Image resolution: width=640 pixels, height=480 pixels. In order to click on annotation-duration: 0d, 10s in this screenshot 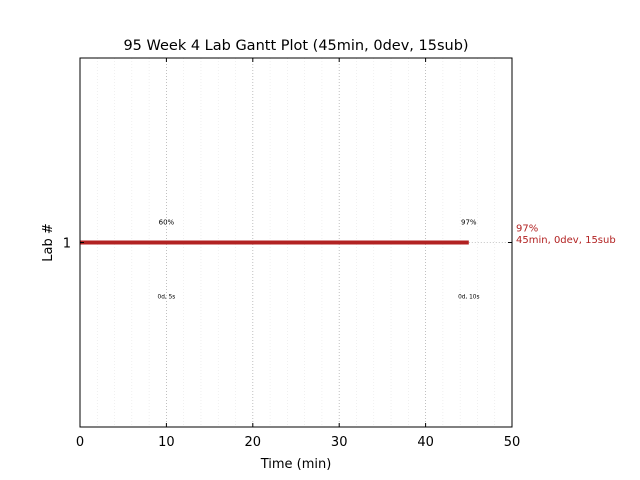, I will do `click(468, 298)`.